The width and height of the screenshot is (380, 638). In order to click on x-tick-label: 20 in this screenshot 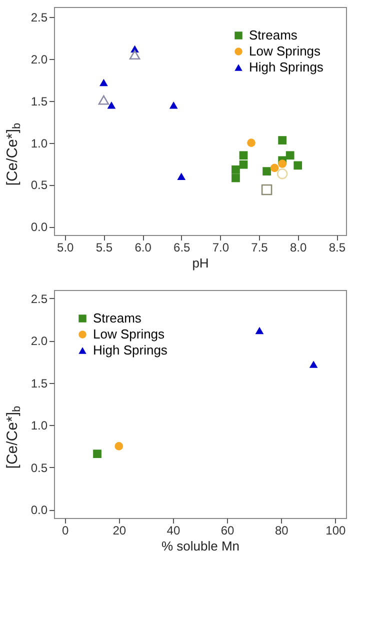, I will do `click(119, 531)`.